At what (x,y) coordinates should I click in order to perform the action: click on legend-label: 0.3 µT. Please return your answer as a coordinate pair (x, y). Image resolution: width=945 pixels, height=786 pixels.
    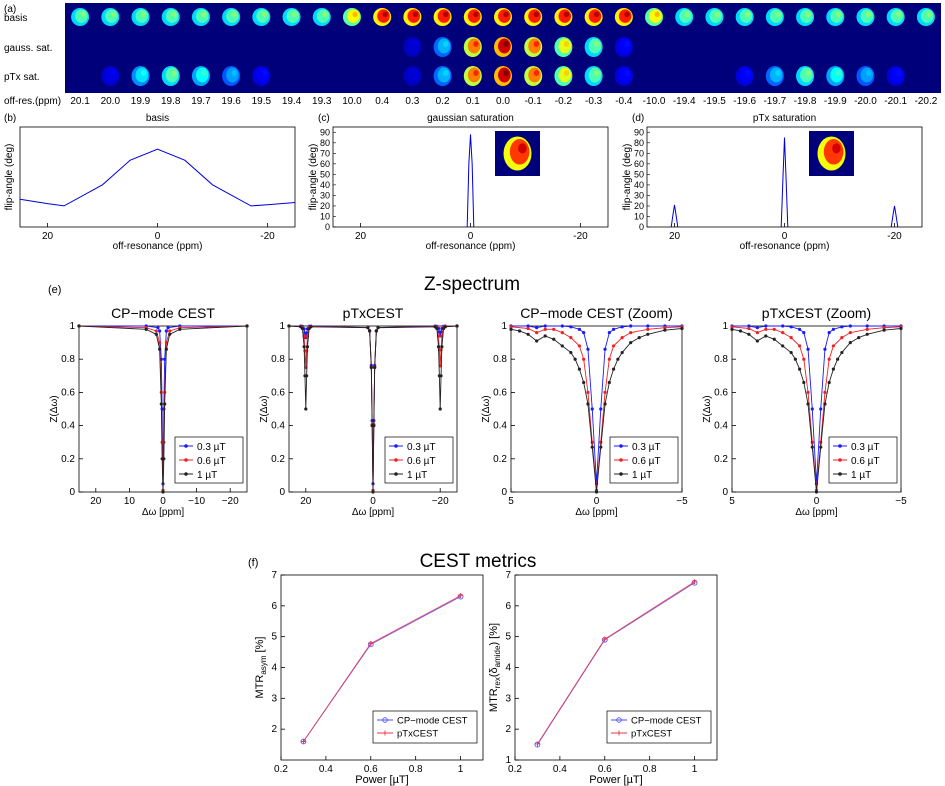
    Looking at the image, I should click on (865, 447).